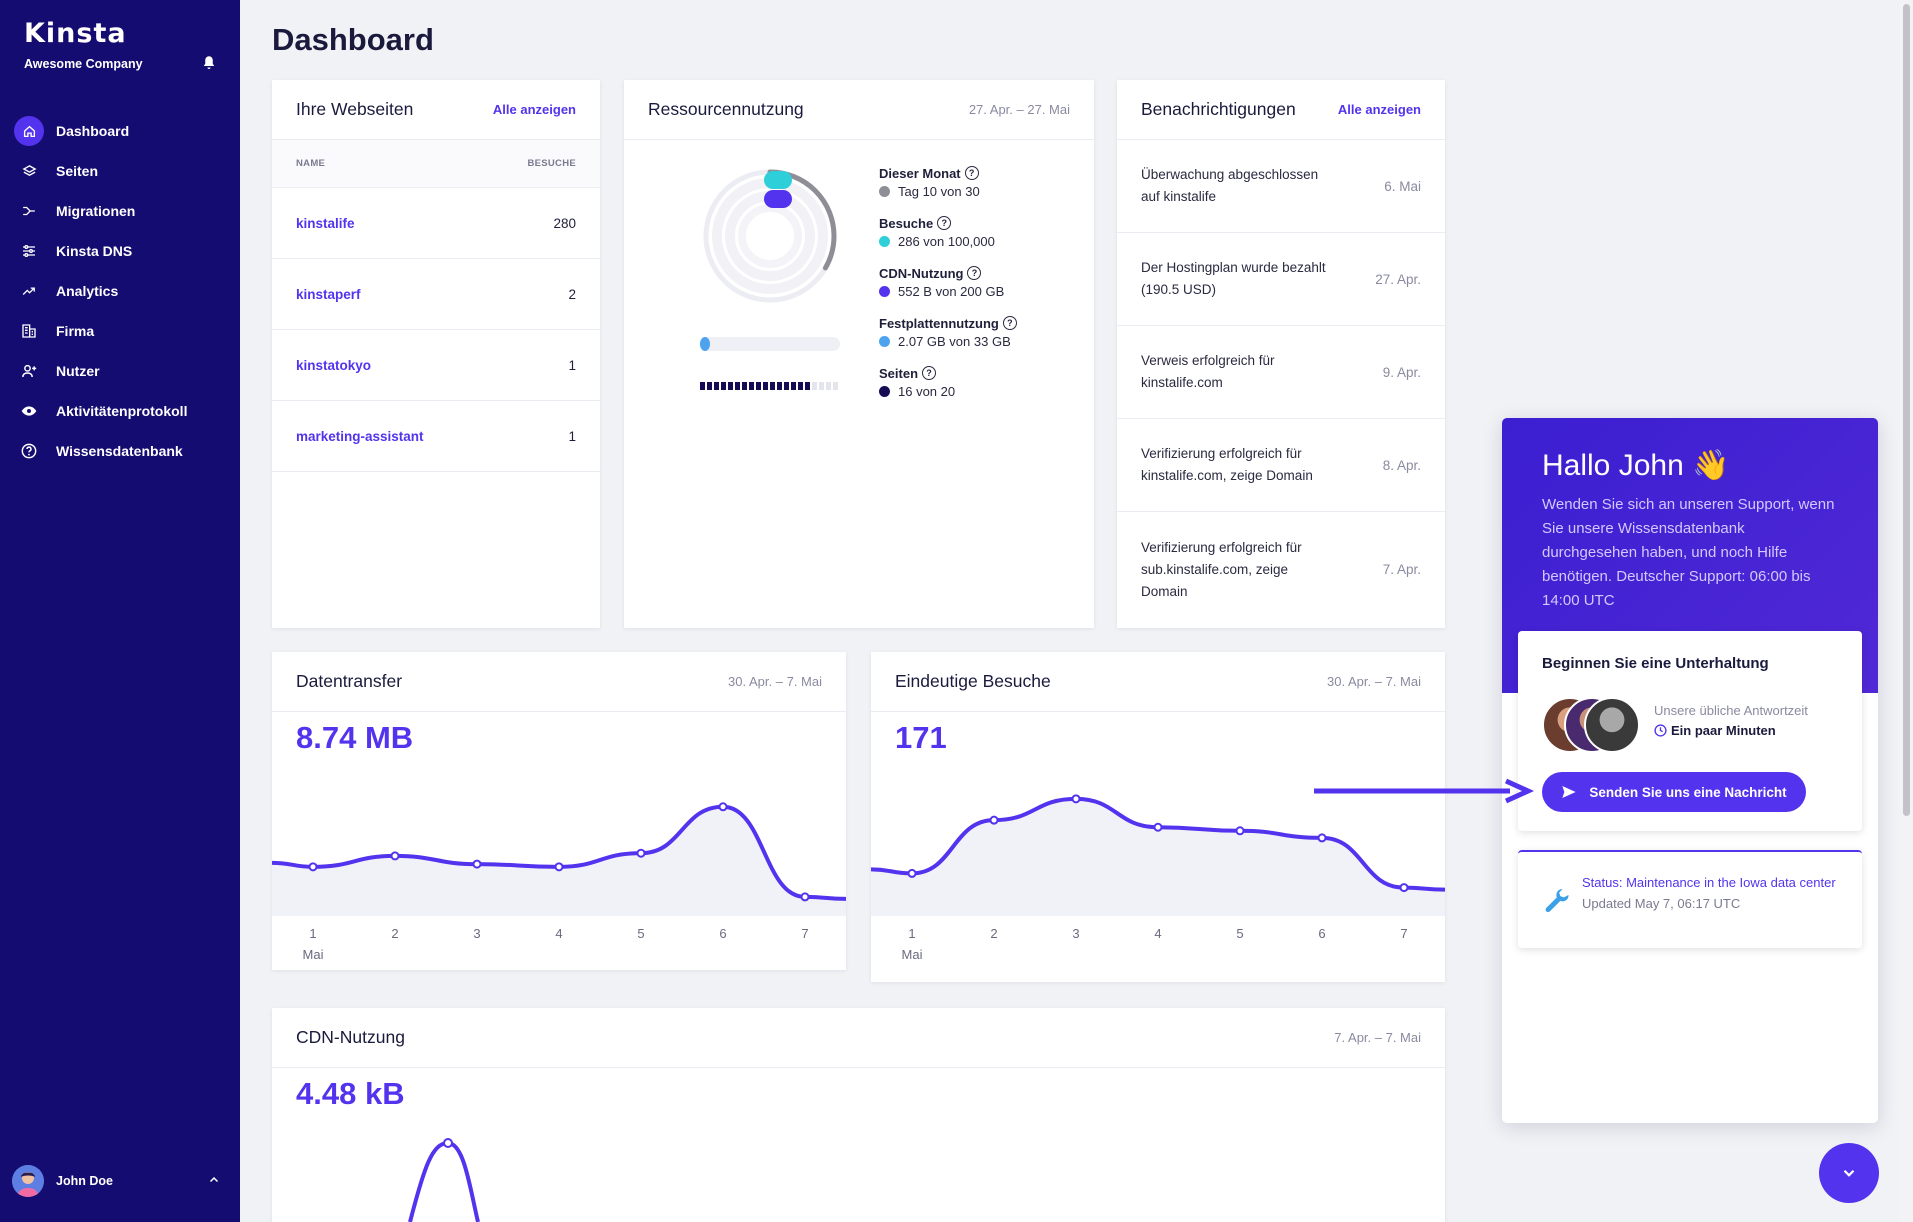 The image size is (1913, 1222). Describe the element at coordinates (120, 331) in the screenshot. I see `sidebar-item-firma: Firma` at that location.